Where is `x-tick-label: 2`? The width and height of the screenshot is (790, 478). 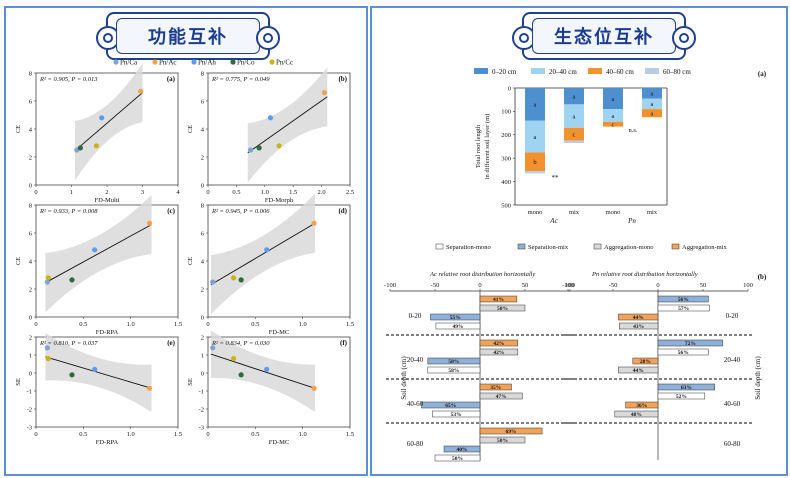
x-tick-label: 2 is located at coordinates (106, 192).